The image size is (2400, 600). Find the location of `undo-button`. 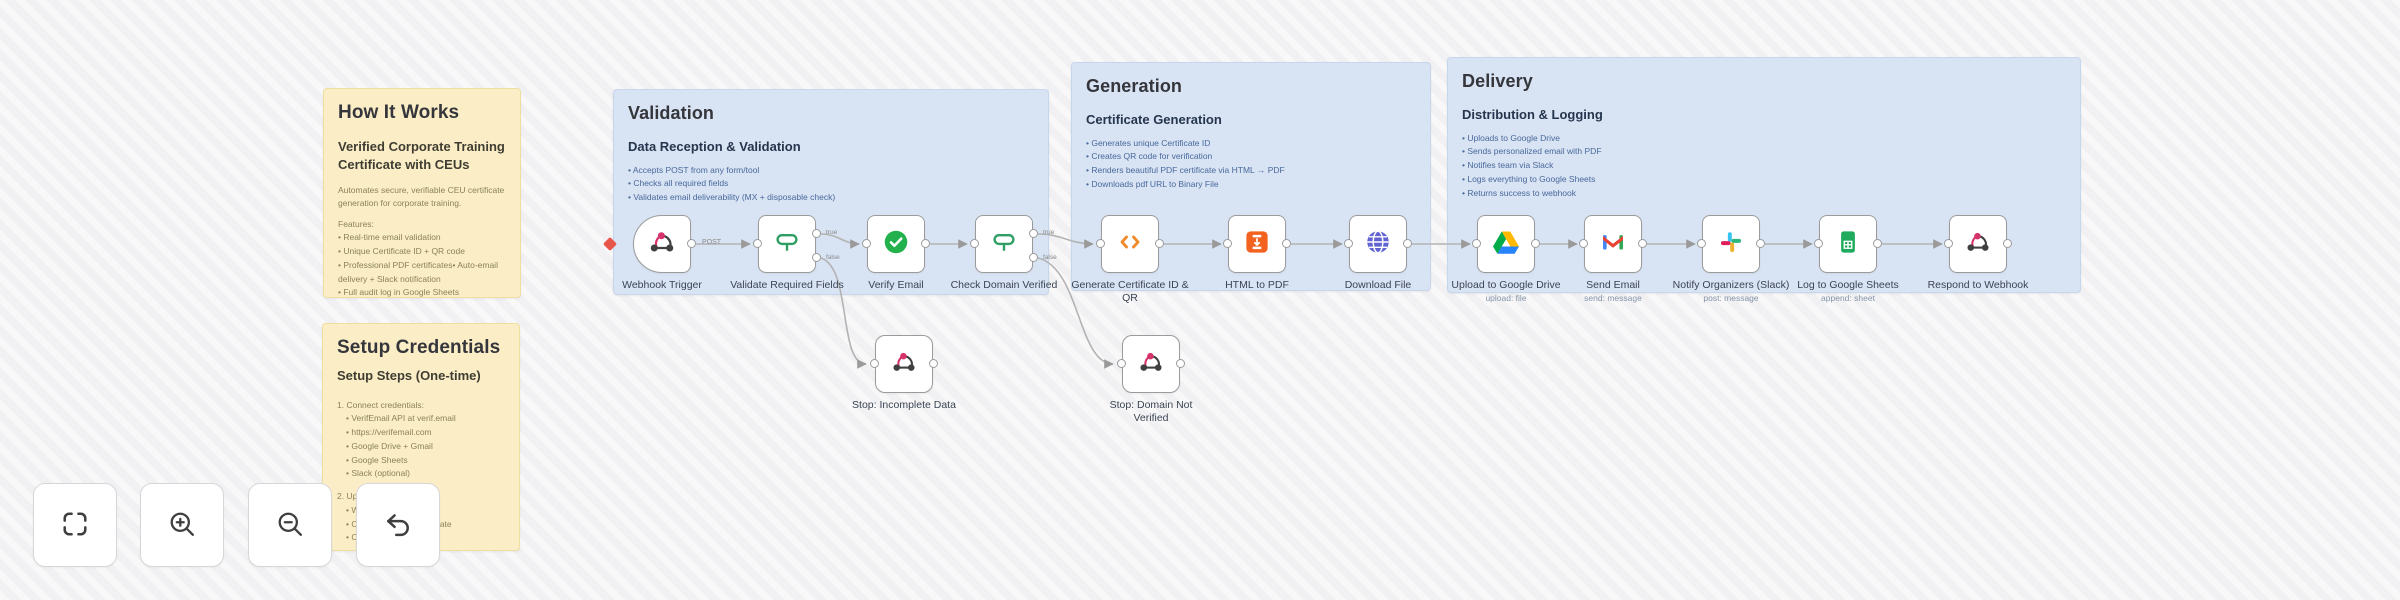

undo-button is located at coordinates (398, 525).